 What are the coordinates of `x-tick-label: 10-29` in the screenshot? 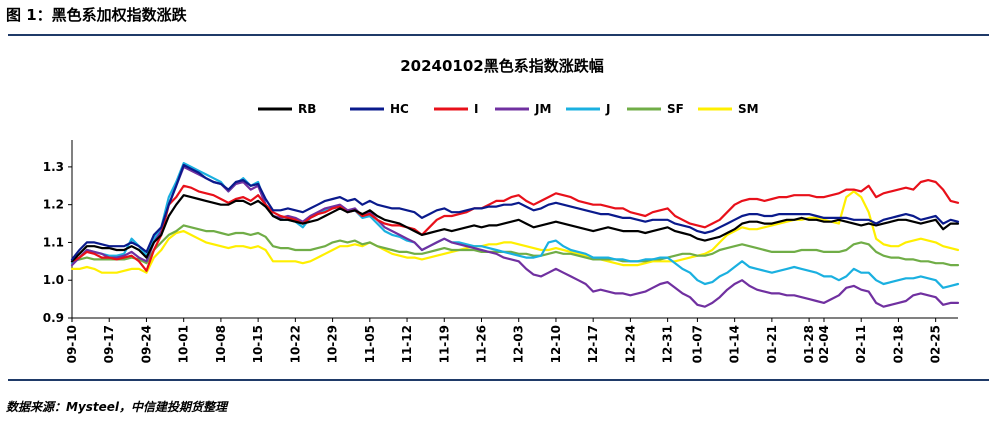 It's located at (333, 344).